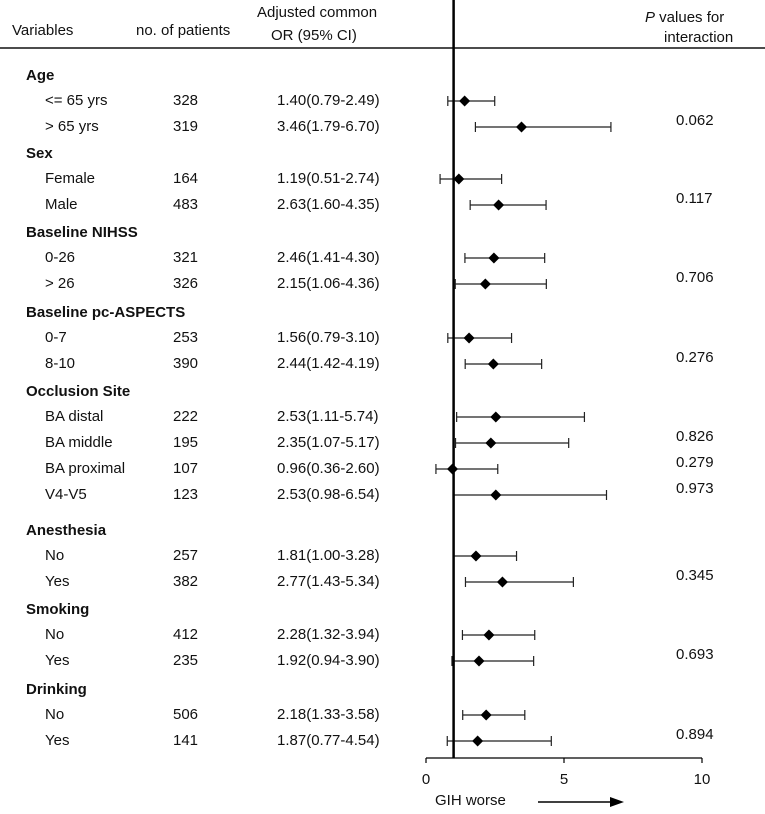  Describe the element at coordinates (82, 232) in the screenshot. I see `group-label: Baseline NIHSS` at that location.